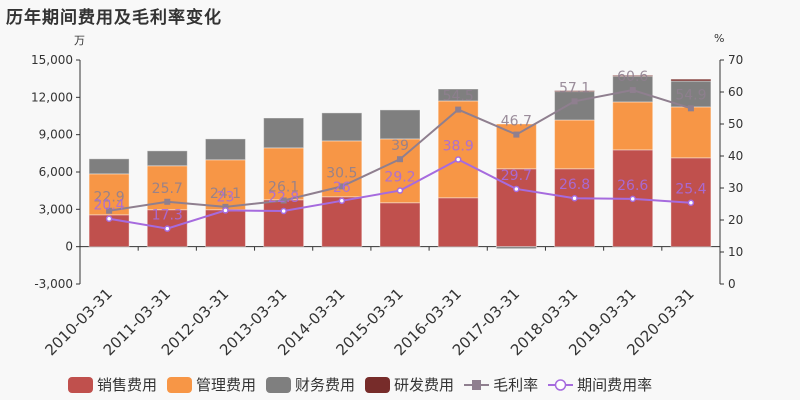 This screenshot has width=800, height=400. What do you see at coordinates (735, 60) in the screenshot?
I see `right-tick-label: 70` at bounding box center [735, 60].